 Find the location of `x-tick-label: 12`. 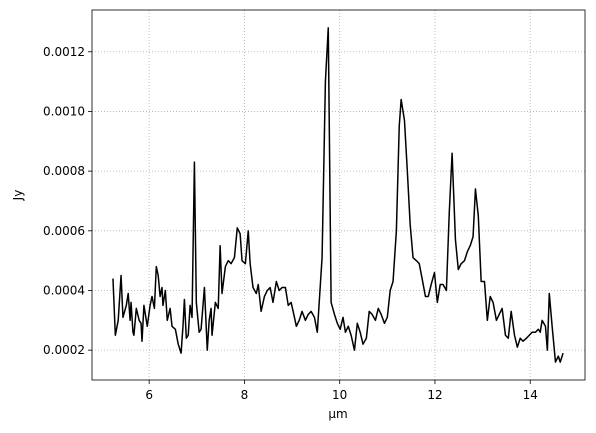

x-tick-label: 12 is located at coordinates (434, 395).